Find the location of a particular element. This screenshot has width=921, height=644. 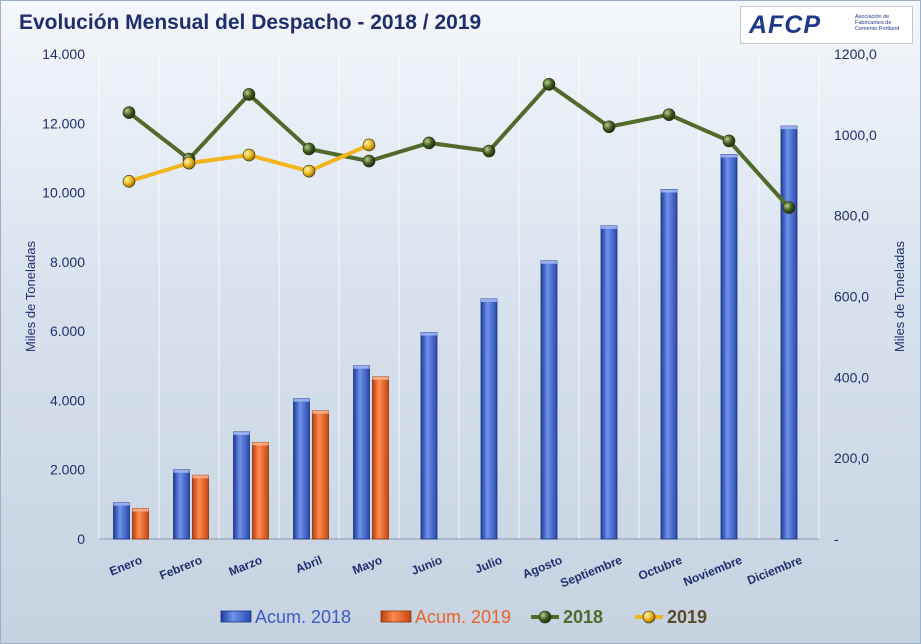

line-2018 is located at coordinates (459, 145).